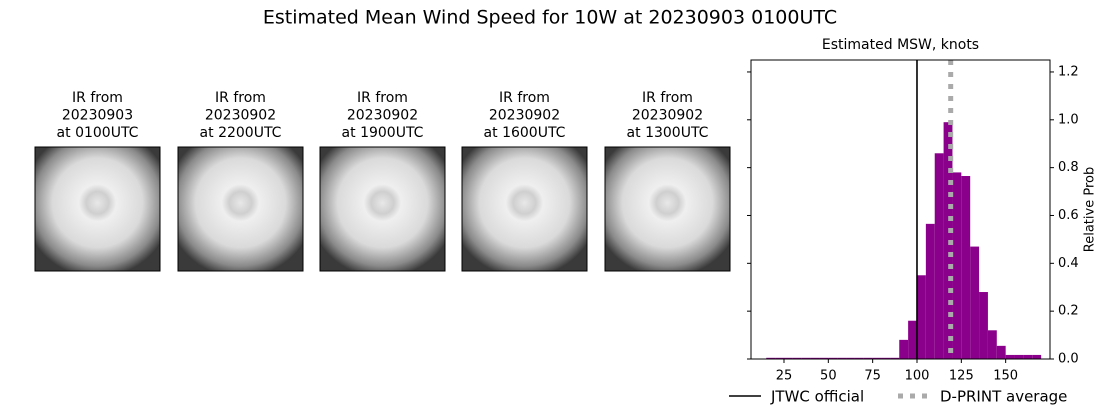  What do you see at coordinates (1068, 263) in the screenshot?
I see `y-tick-label: 0.4` at bounding box center [1068, 263].